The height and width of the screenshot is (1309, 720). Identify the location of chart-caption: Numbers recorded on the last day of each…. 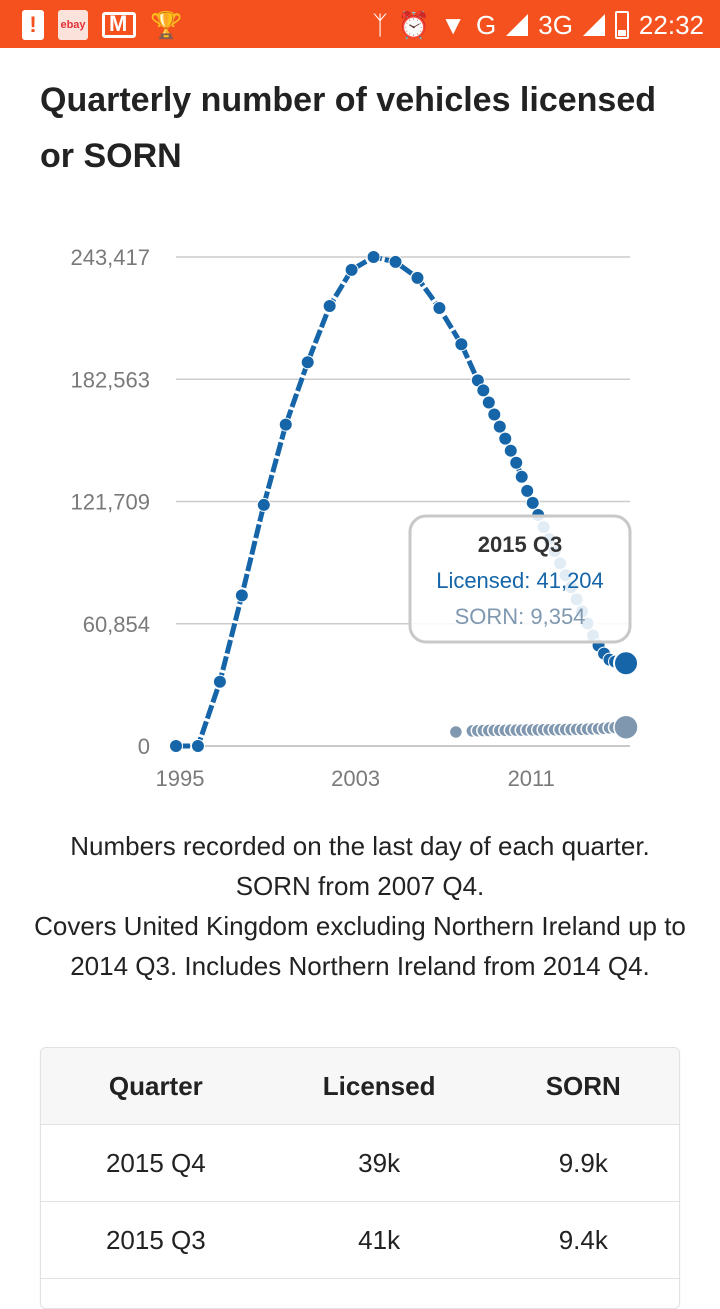
(360, 906).